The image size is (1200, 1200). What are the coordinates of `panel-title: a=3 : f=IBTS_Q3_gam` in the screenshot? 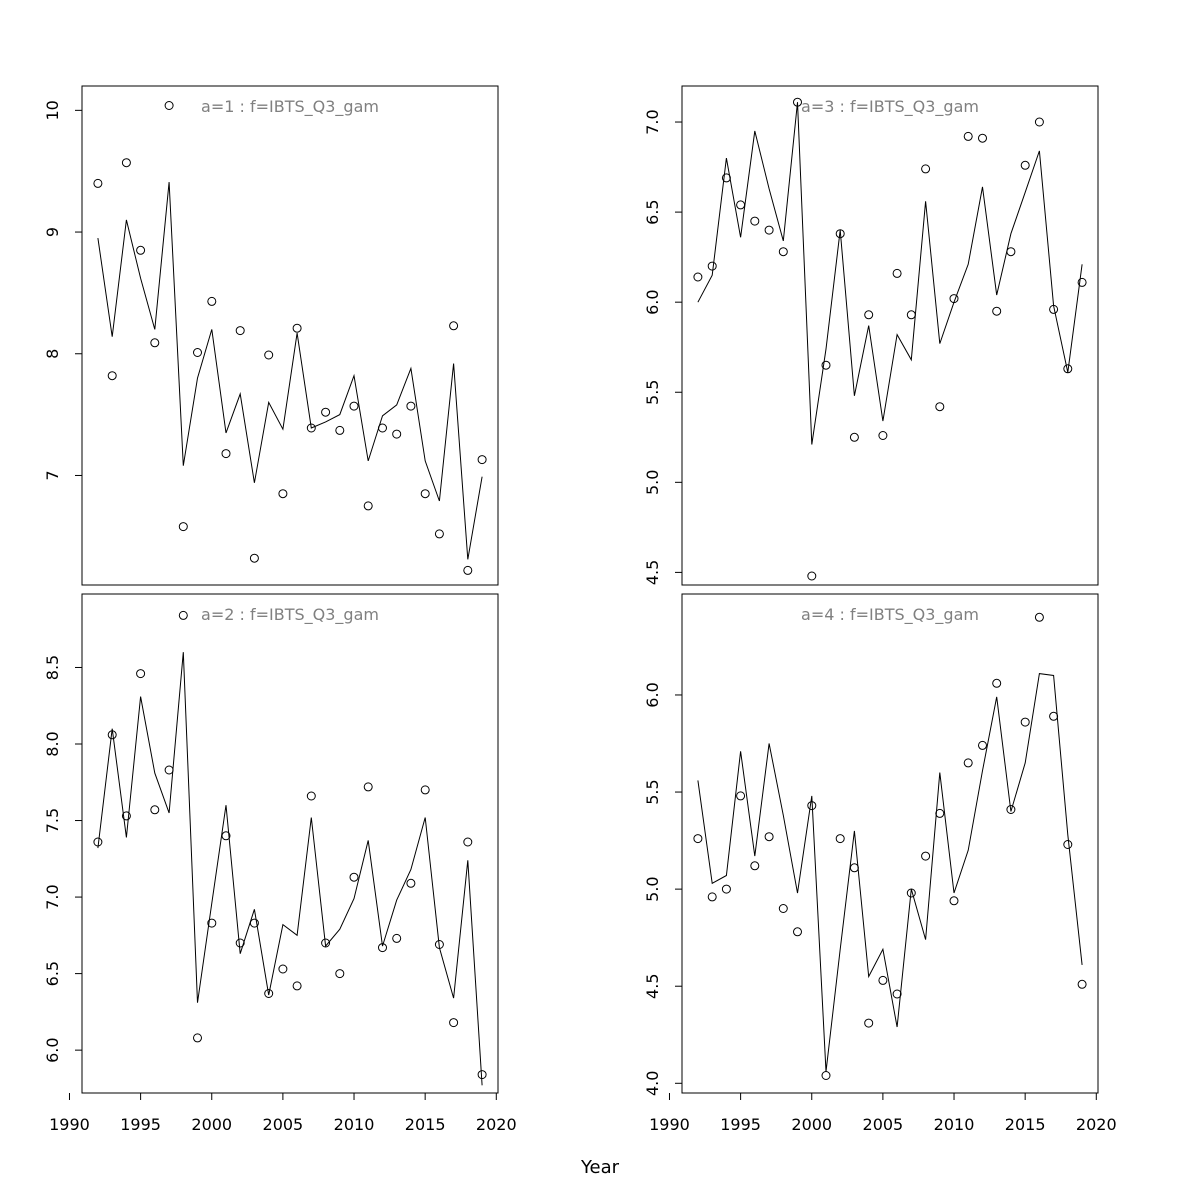 It's located at (890, 107).